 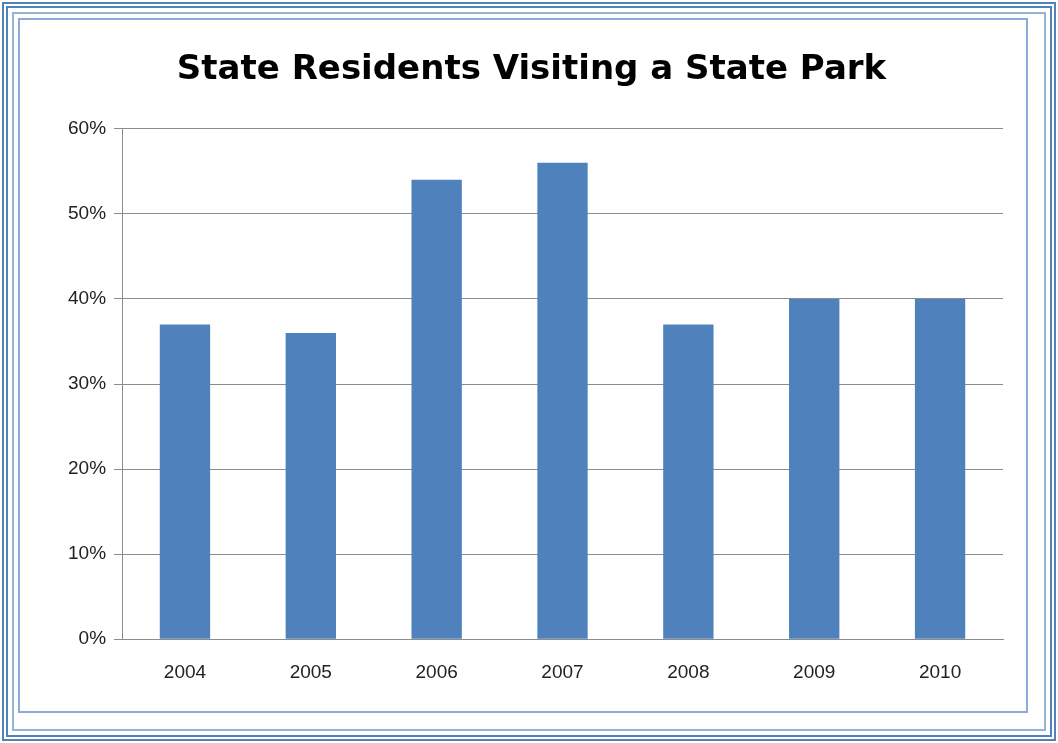 I want to click on y-tick-label: 20%, so click(x=87, y=468).